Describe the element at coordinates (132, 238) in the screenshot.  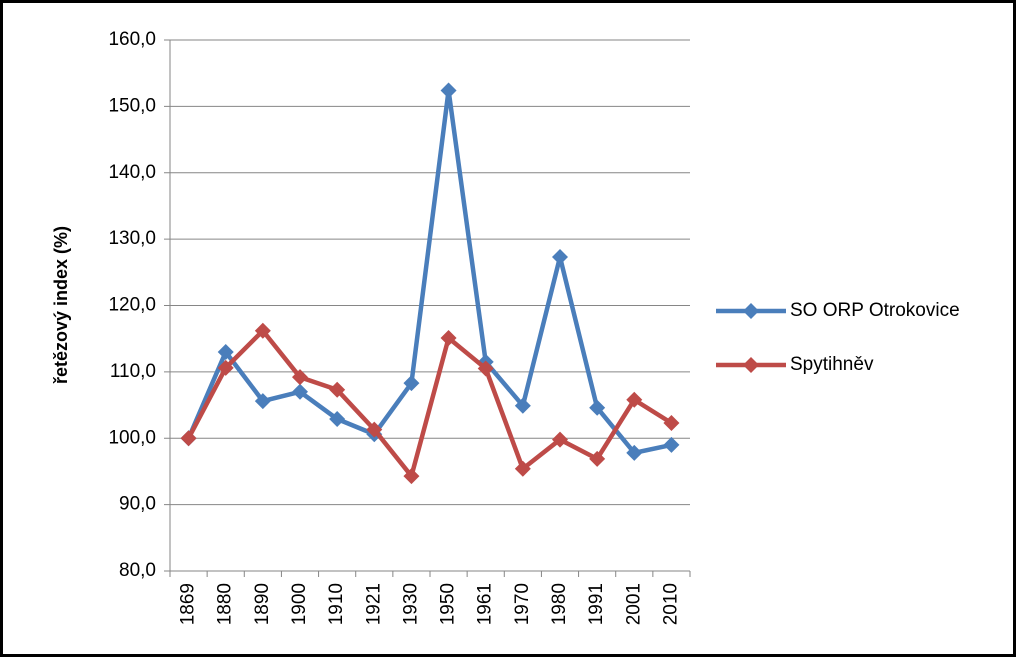
I see `y-tick-label: 130,0` at that location.